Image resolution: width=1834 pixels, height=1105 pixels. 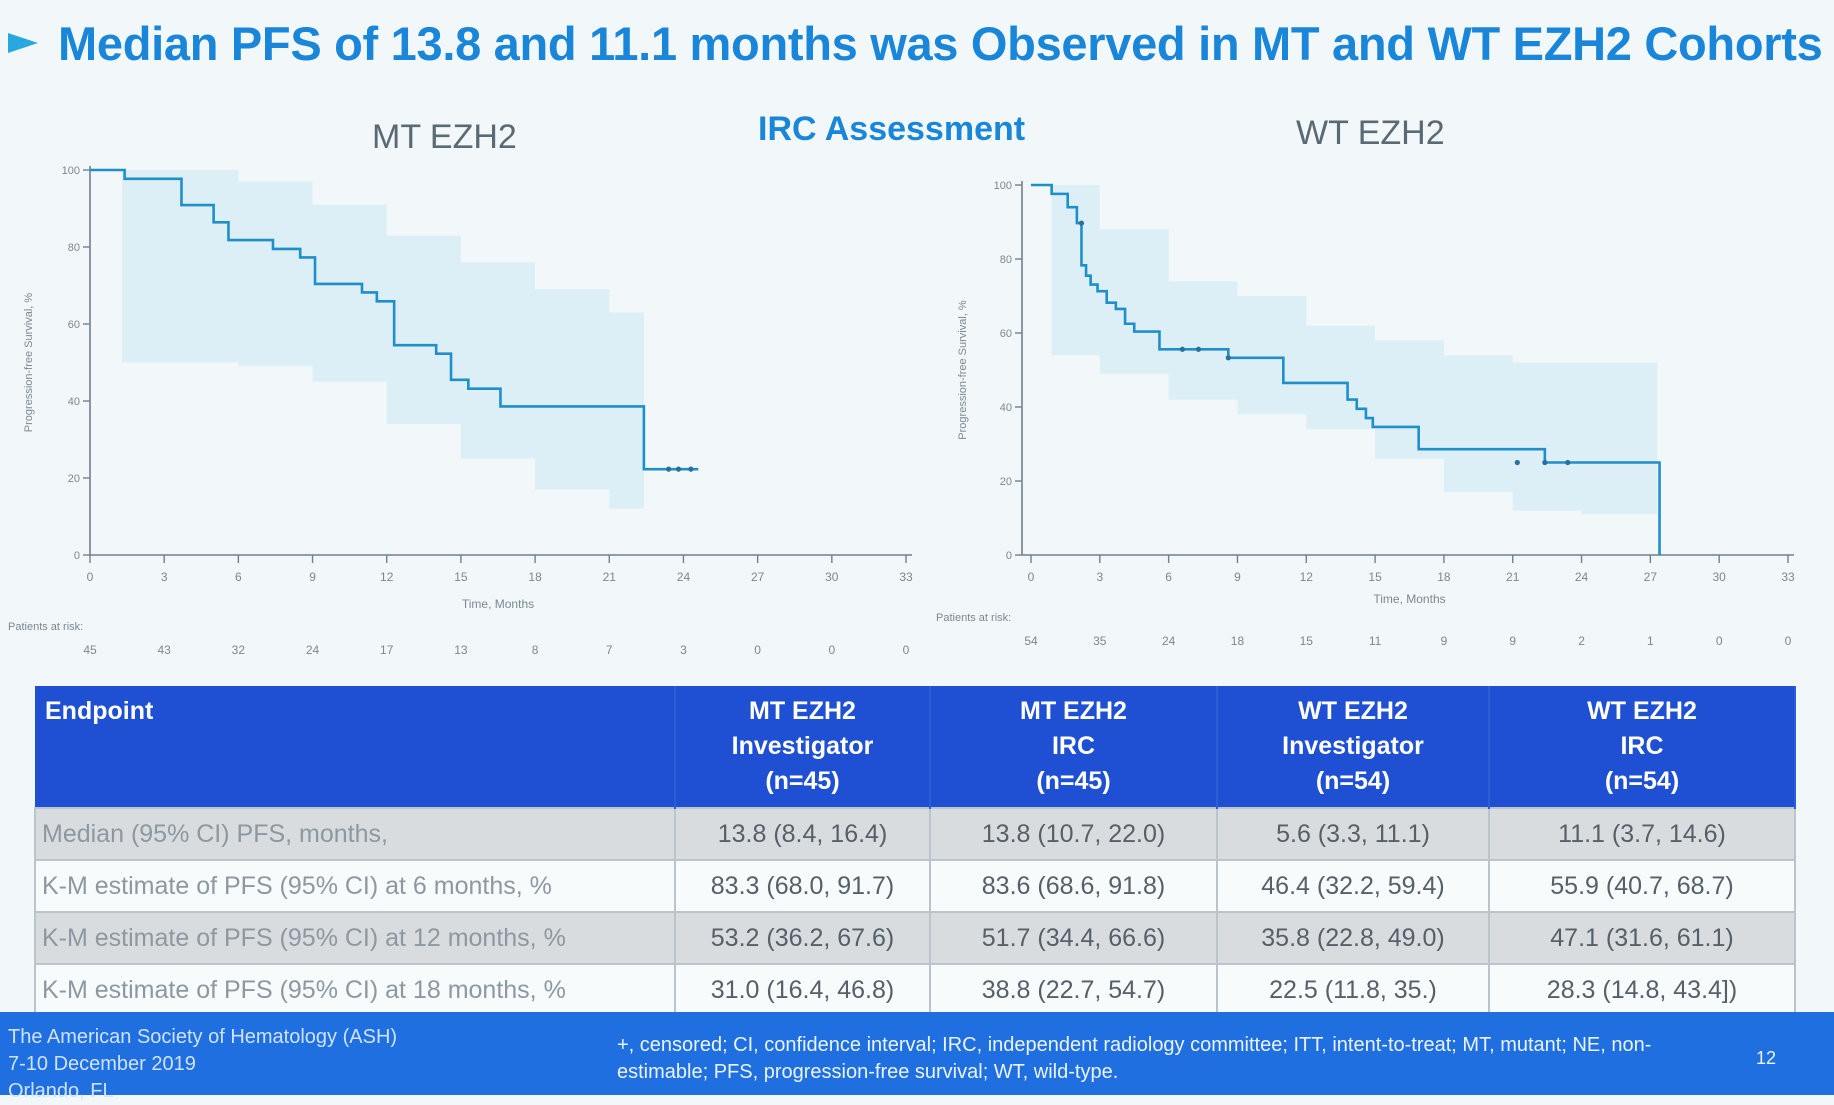 What do you see at coordinates (802, 990) in the screenshot?
I see `table-cell: 31.0 (16.4, 46.8)` at bounding box center [802, 990].